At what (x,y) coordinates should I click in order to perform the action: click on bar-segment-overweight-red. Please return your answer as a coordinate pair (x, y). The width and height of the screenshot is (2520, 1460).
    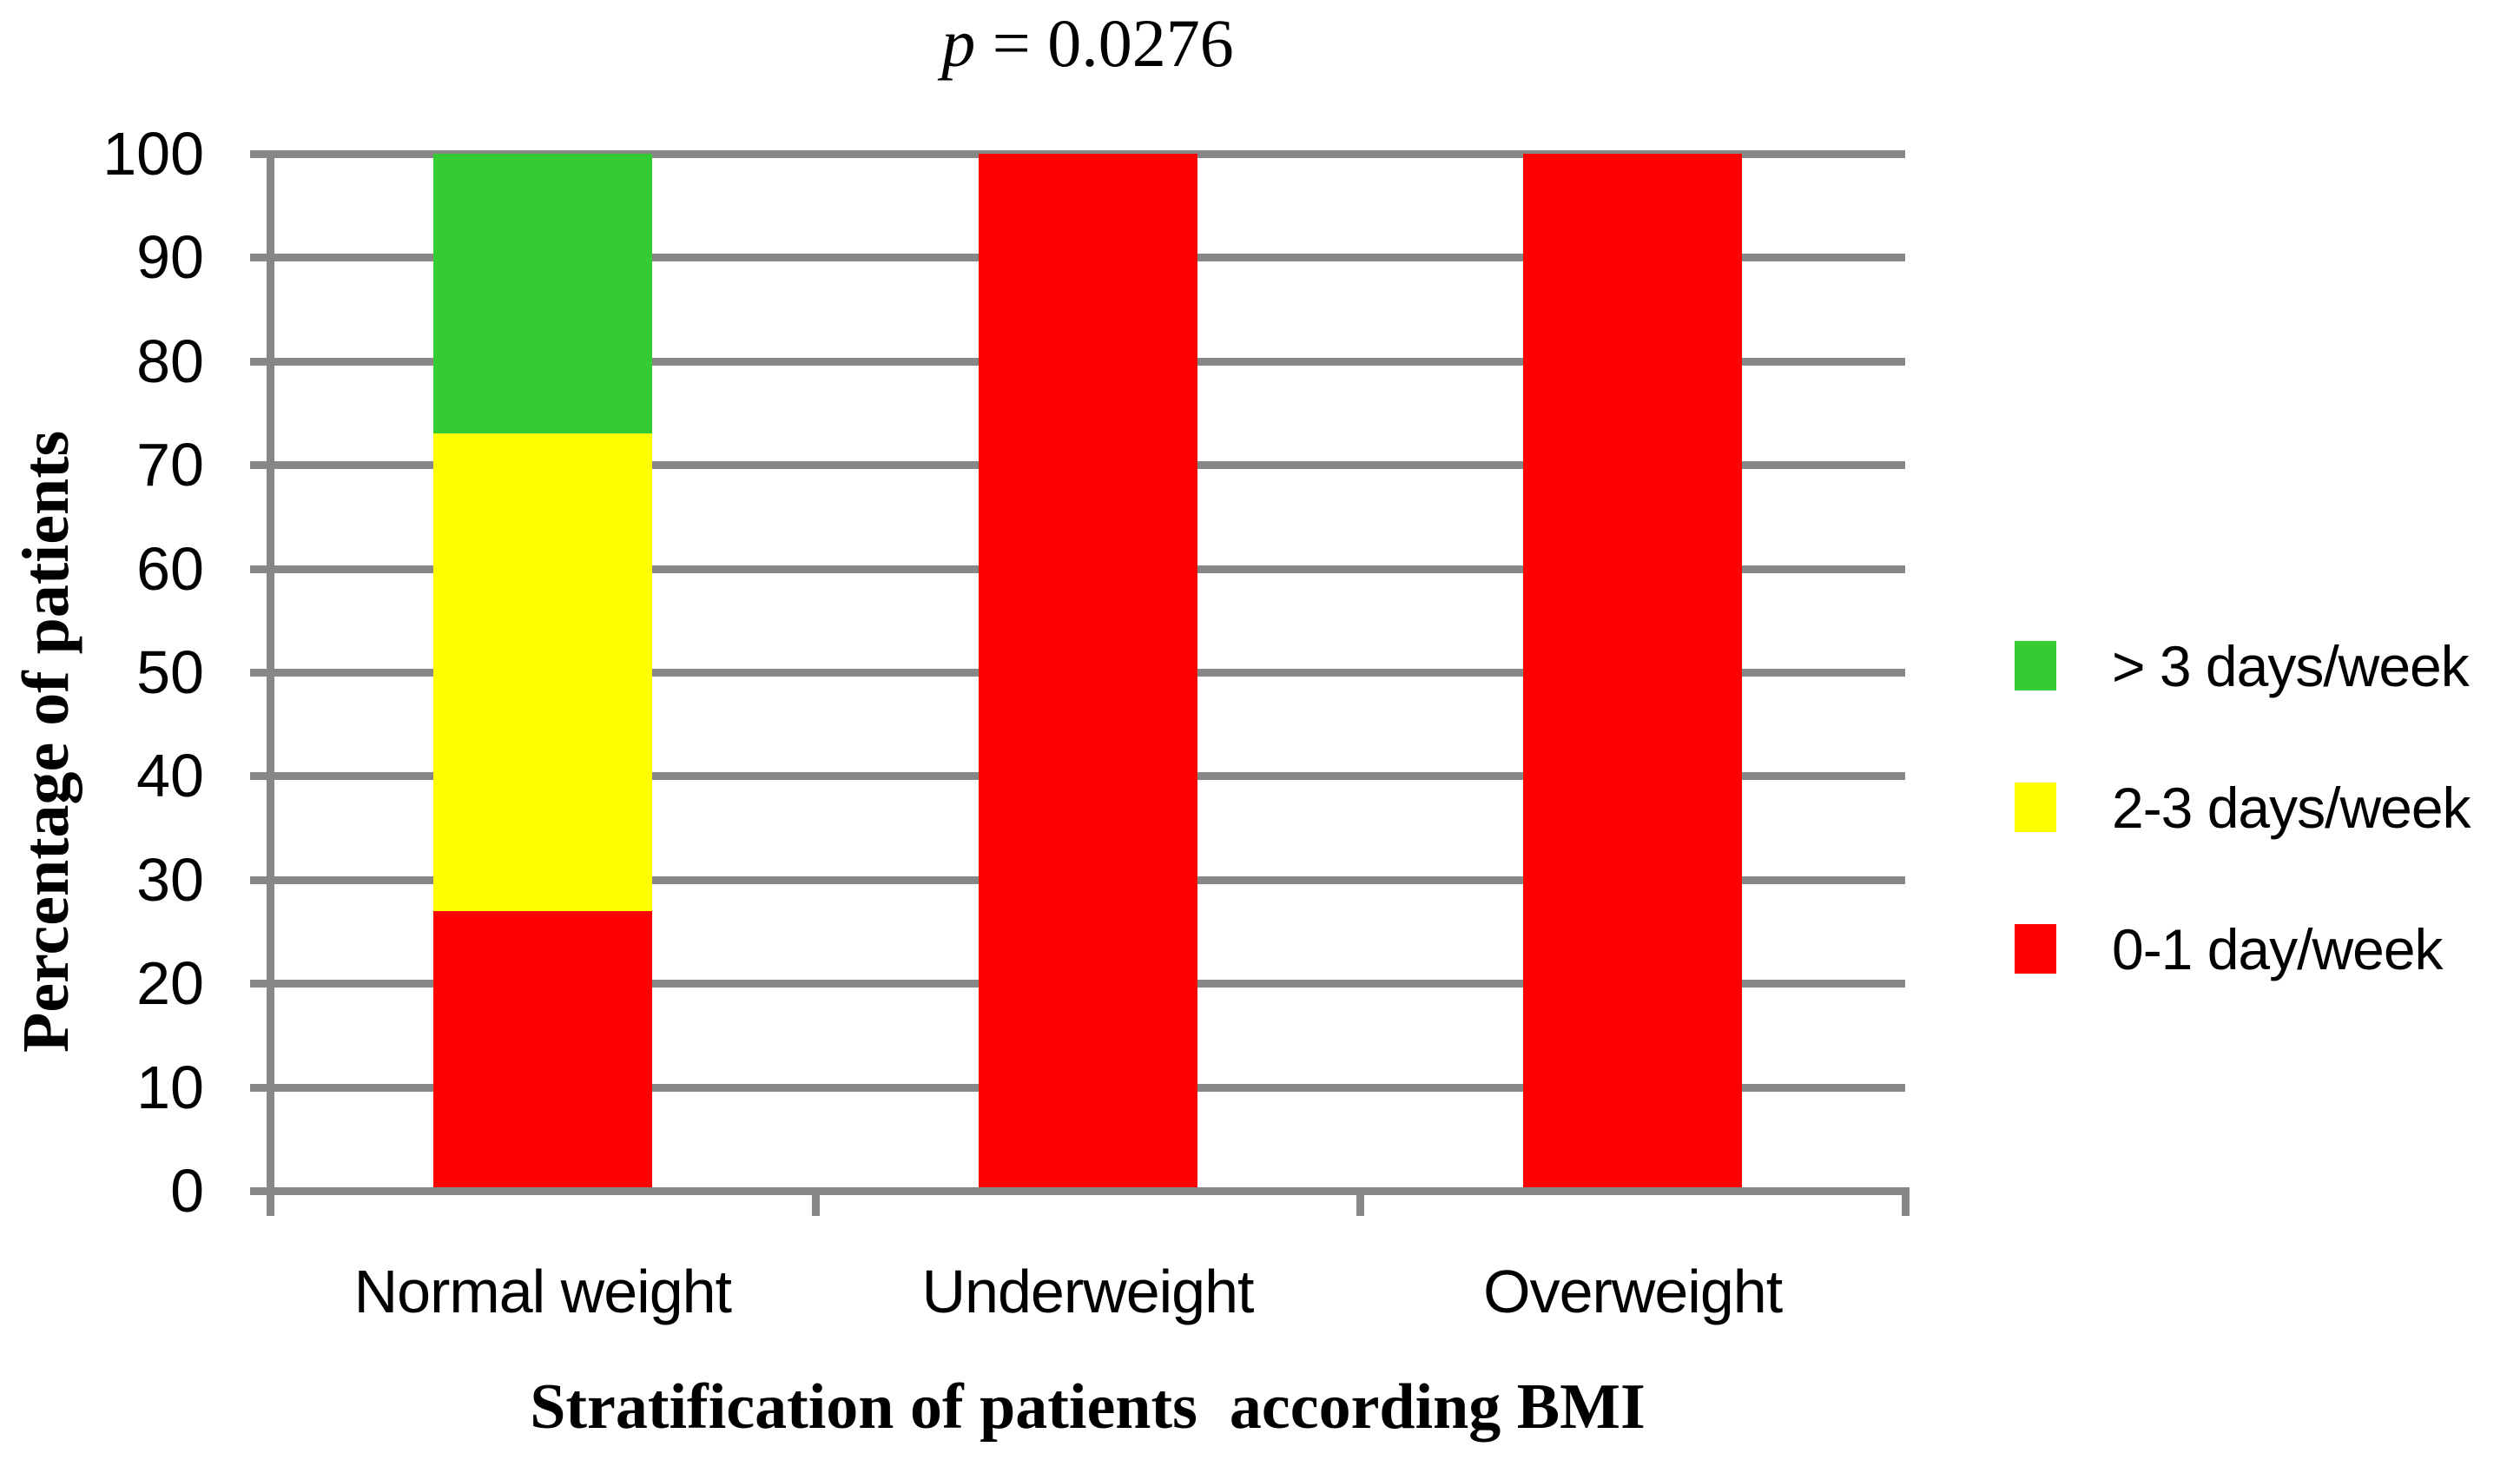
    Looking at the image, I should click on (1633, 672).